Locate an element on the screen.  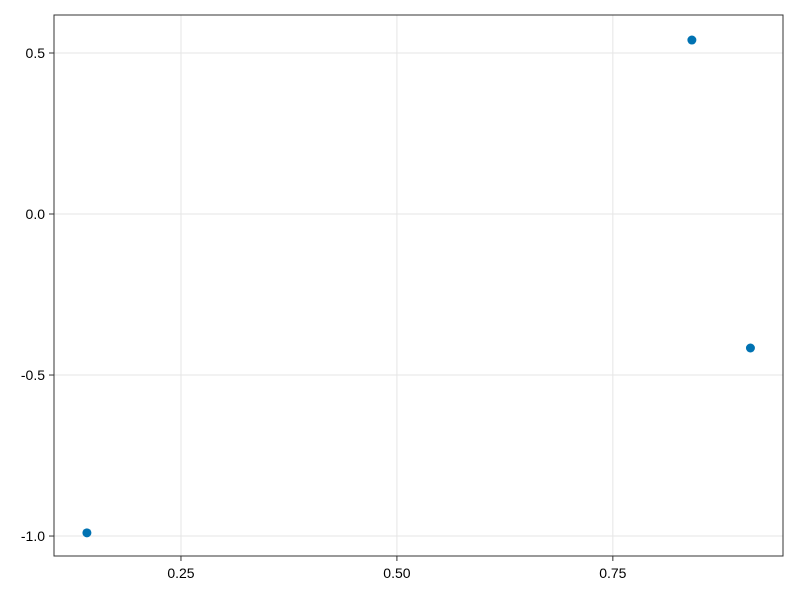
x-tick-label: 0.75 is located at coordinates (612, 573).